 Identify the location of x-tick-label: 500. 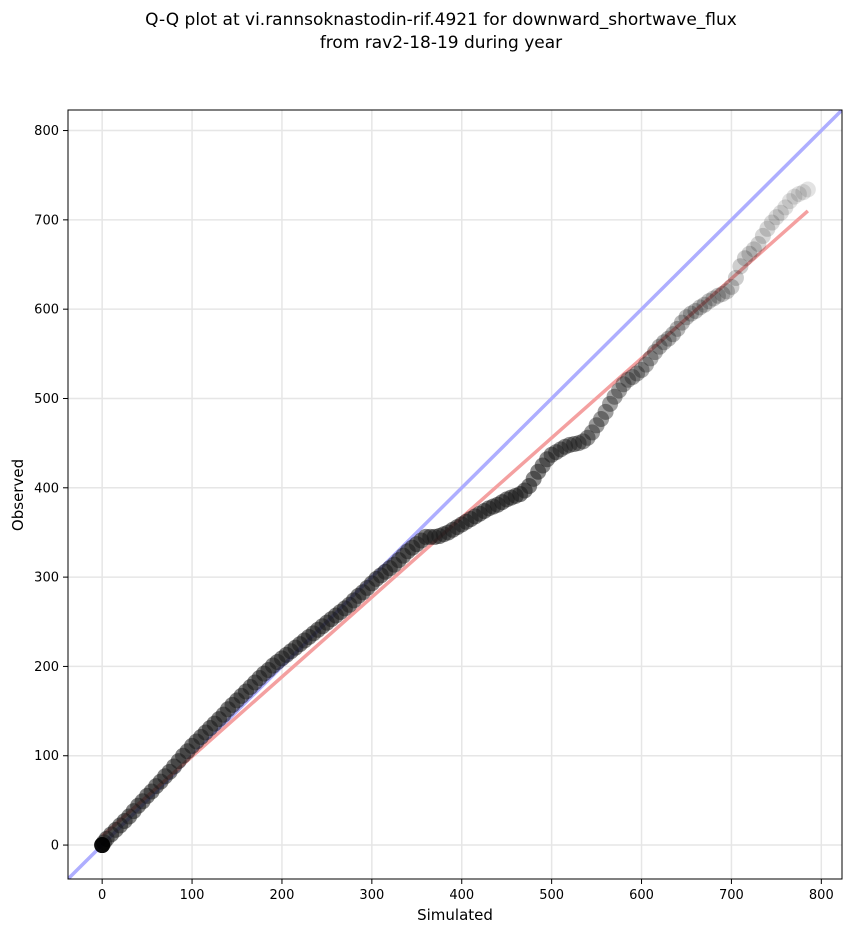
(551, 895).